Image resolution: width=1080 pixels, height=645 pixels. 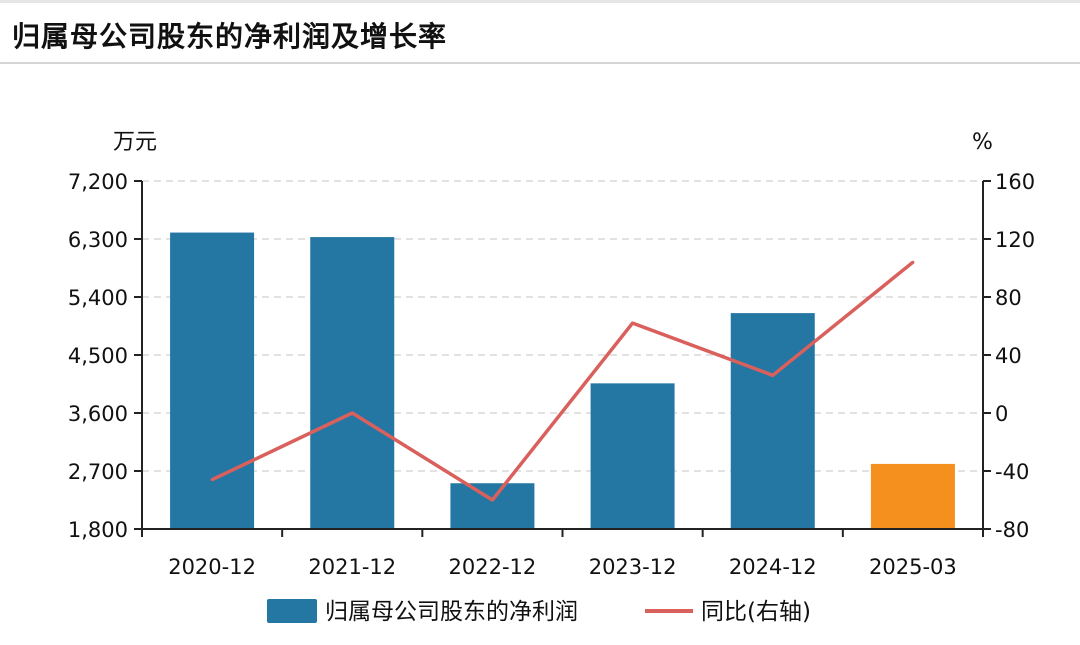 I want to click on left-tick-label: 7,200, so click(x=98, y=182).